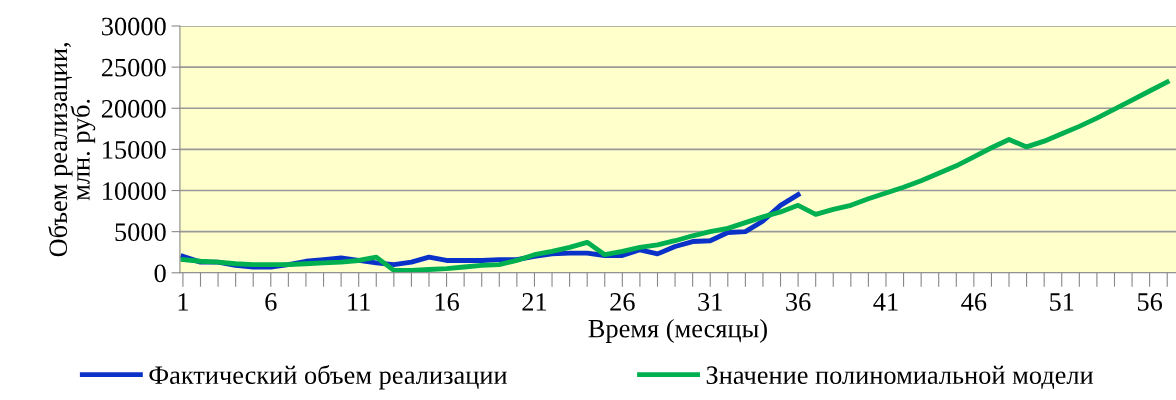  I want to click on x-tick-label: 11, so click(359, 302).